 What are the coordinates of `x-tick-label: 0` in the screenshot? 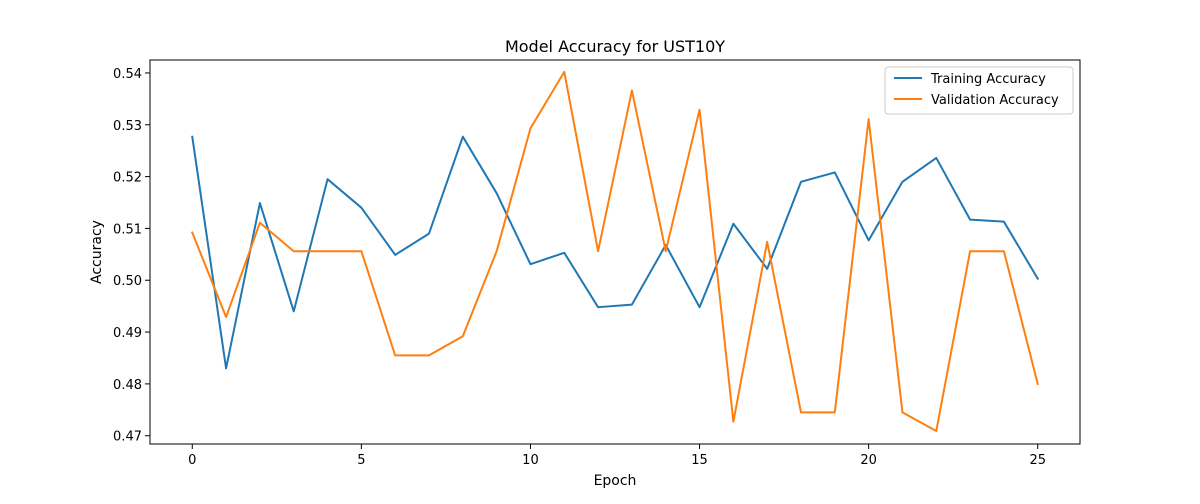 It's located at (192, 460).